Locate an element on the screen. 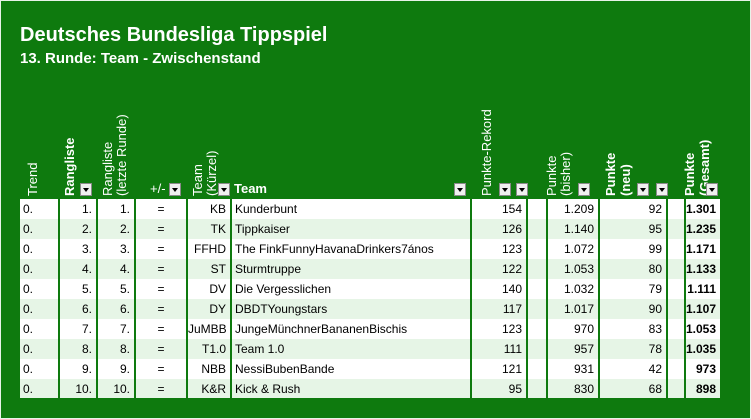 The height and width of the screenshot is (419, 751). cell-punkte-neu: 78 is located at coordinates (655, 349).